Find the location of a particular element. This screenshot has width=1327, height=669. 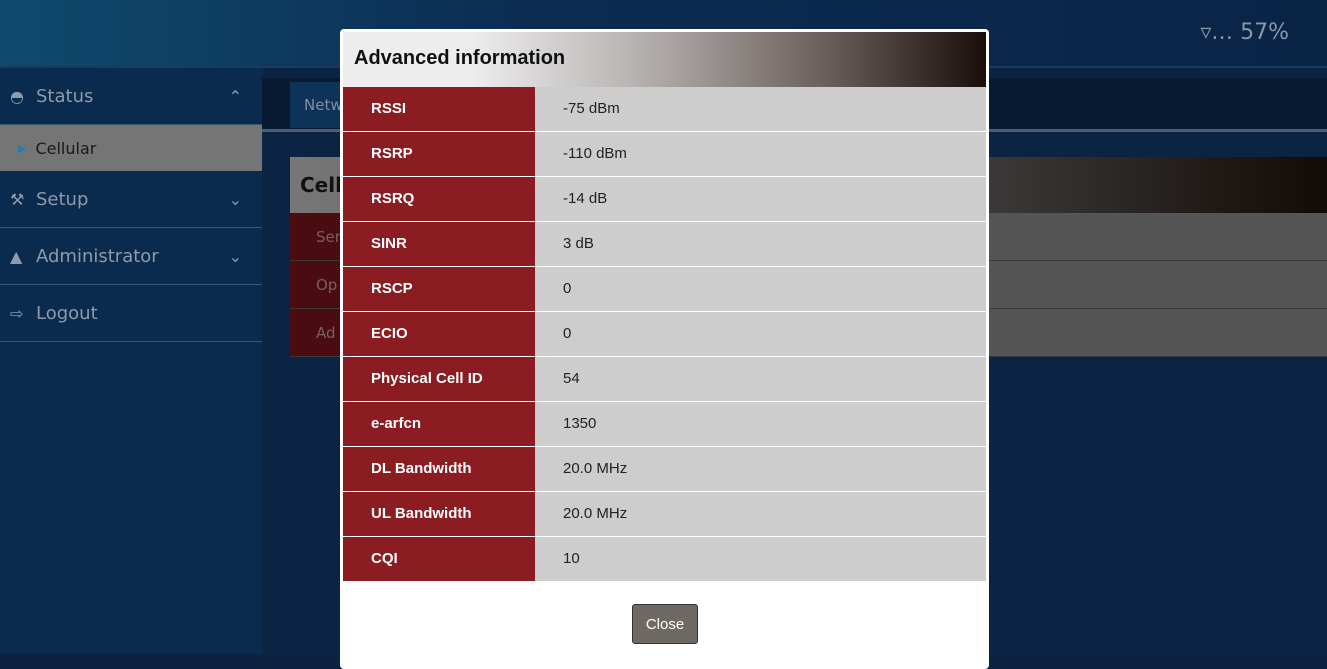

info-label: UL Bandwidth is located at coordinates (439, 514).